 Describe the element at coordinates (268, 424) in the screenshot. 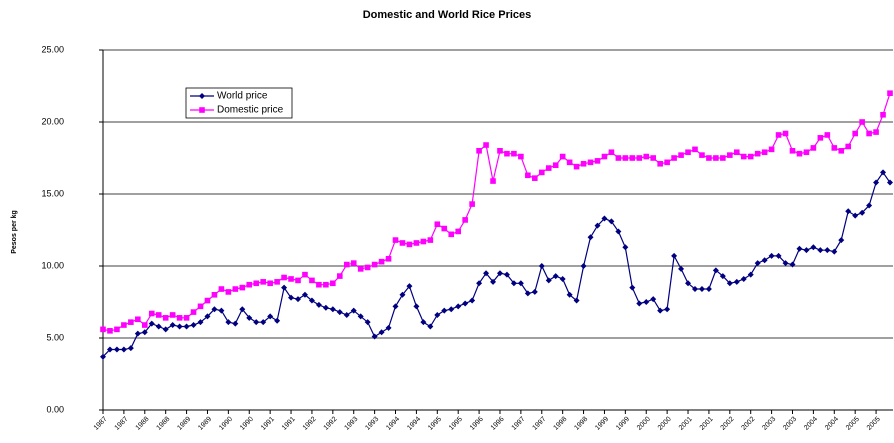

I see `x-tick-label: 1991` at that location.